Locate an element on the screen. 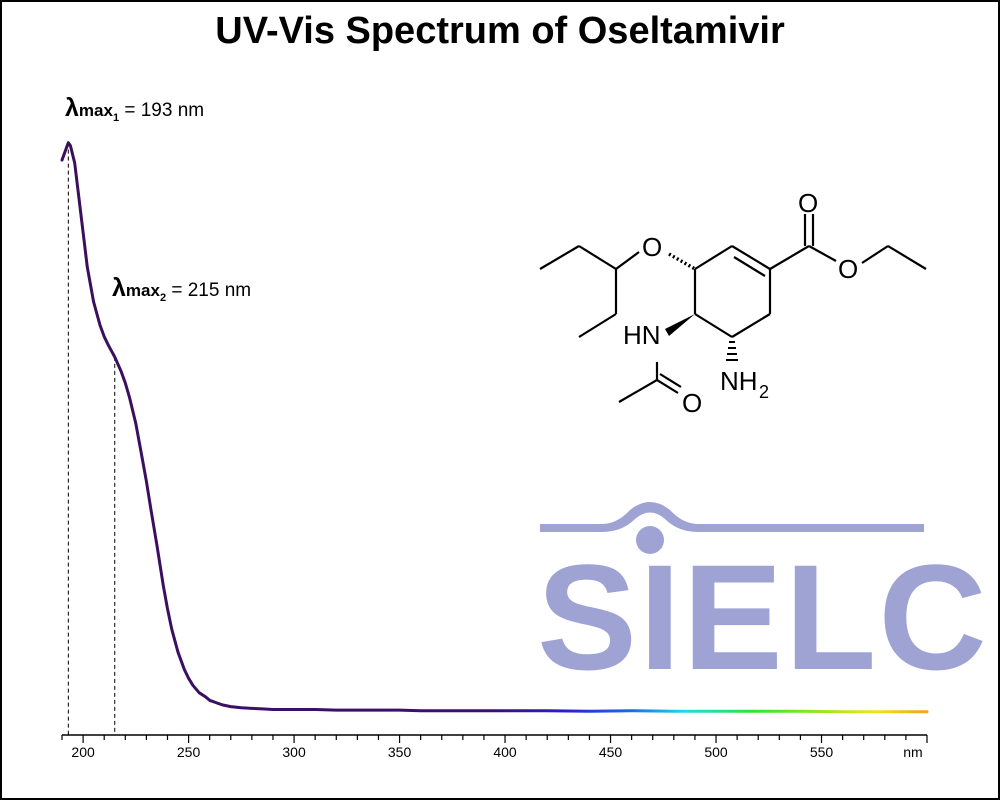 This screenshot has height=800, width=1000. lambda-subscript: 1 is located at coordinates (116, 117).